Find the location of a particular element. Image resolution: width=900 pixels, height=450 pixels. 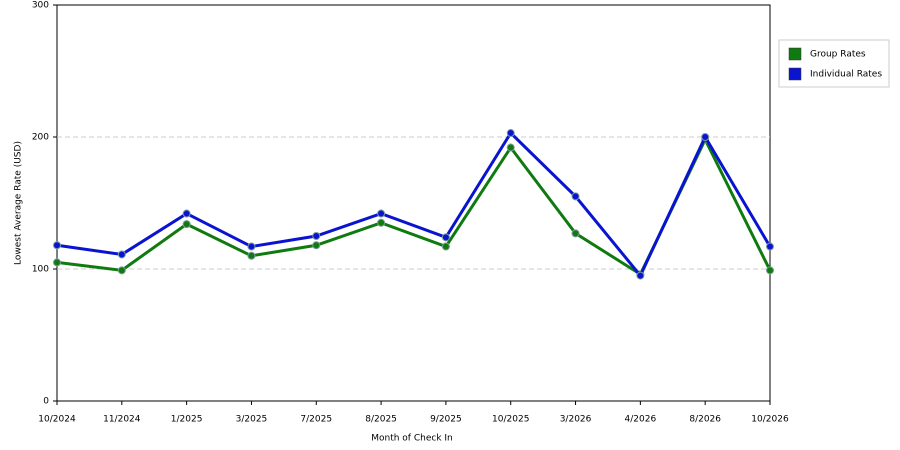

x-tick-label: 7/2025 is located at coordinates (316, 420).